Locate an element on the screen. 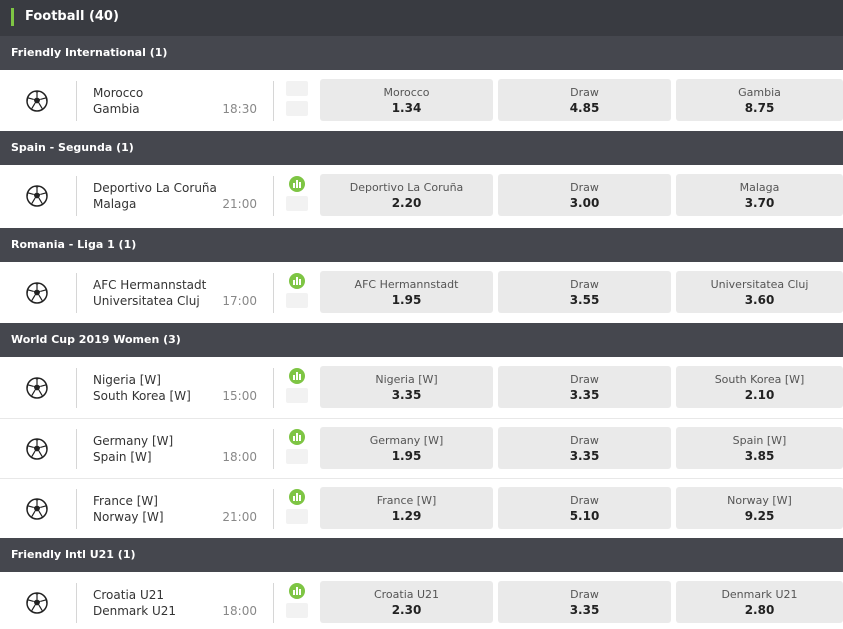  league-header: Spain - Segunda (1) is located at coordinates (421, 148).